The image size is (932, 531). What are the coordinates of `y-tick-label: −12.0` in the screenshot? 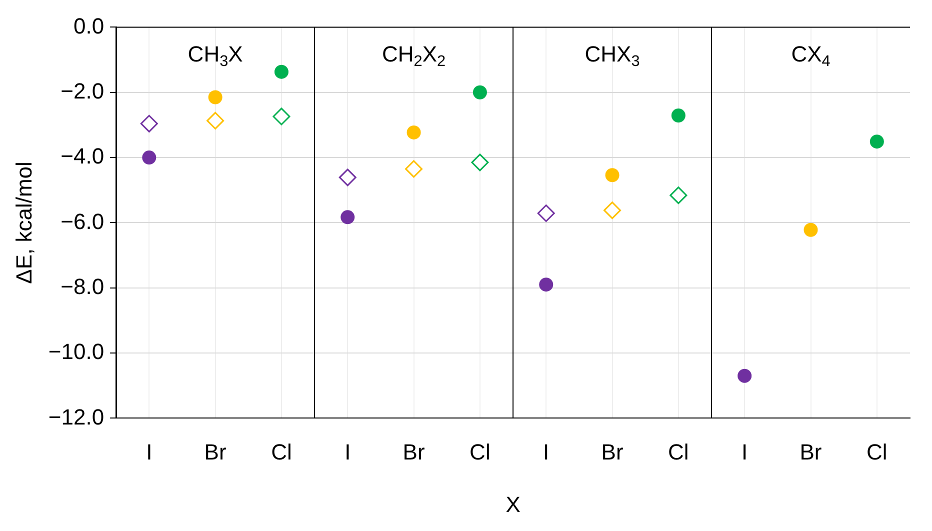 It's located at (76, 417).